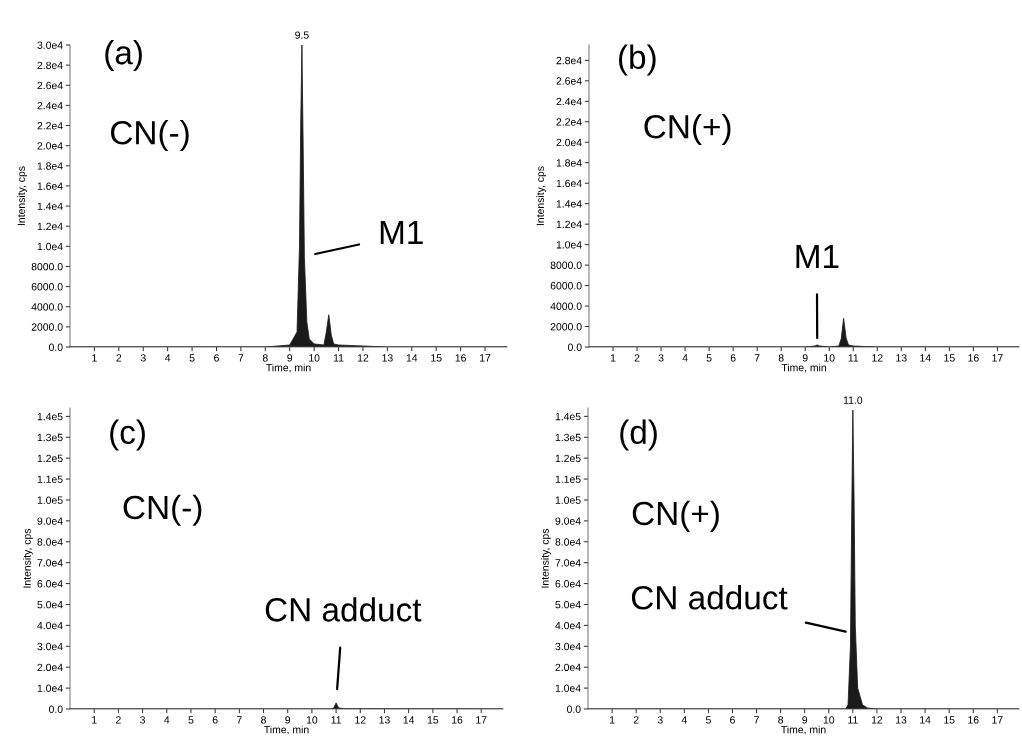 The height and width of the screenshot is (738, 1022). Describe the element at coordinates (50, 563) in the screenshot. I see `y-tick-label: 7.0e4` at that location.